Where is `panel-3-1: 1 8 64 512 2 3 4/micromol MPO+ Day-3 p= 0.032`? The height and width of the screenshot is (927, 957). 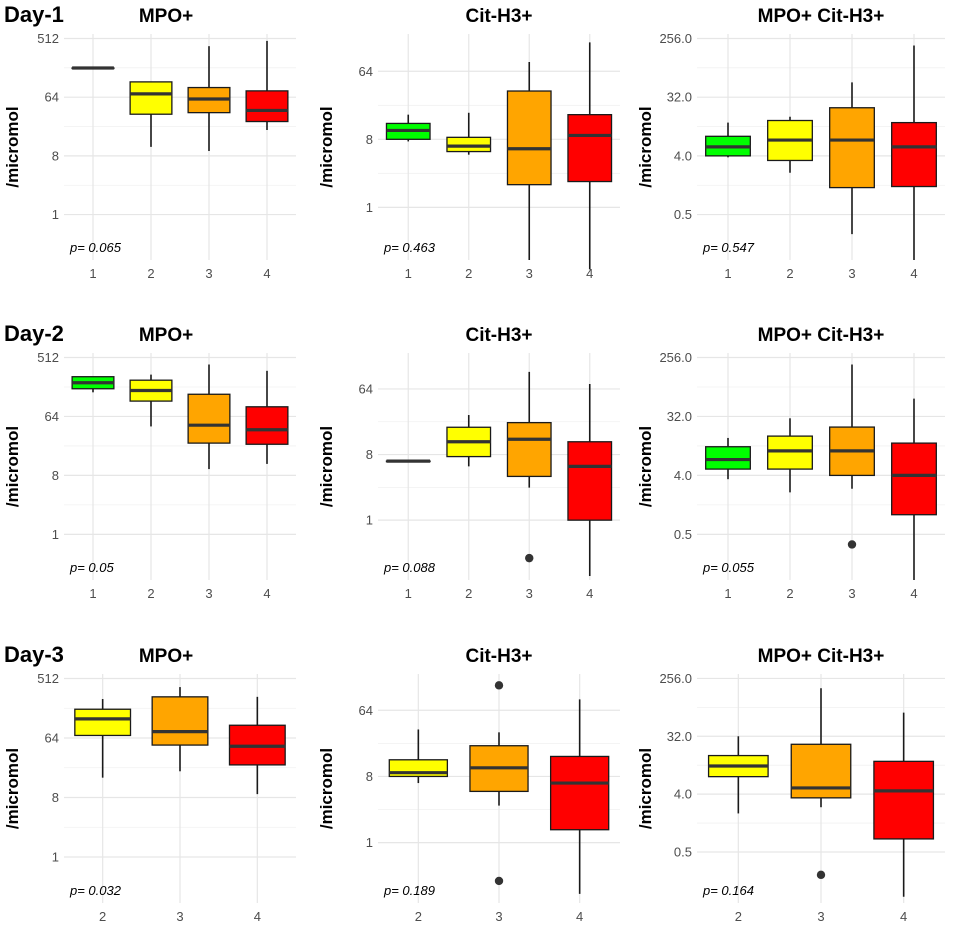
panel-3-1: 1 8 64 512 2 3 4/micromol MPO+ Day-3 p= 0.032 is located at coordinates (149, 783).